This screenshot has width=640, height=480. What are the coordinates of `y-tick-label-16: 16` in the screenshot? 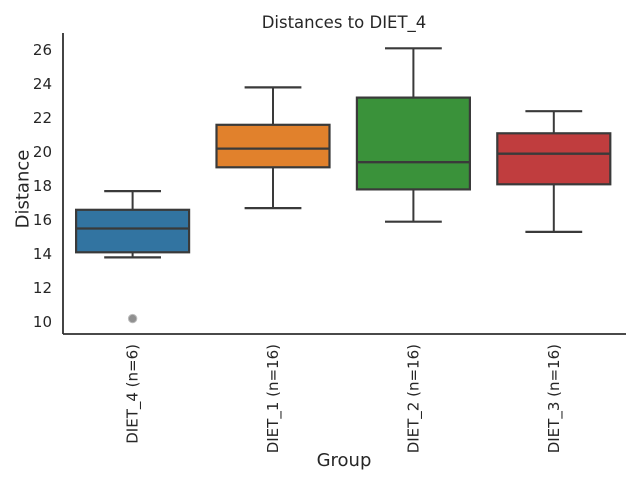 It's located at (42, 220).